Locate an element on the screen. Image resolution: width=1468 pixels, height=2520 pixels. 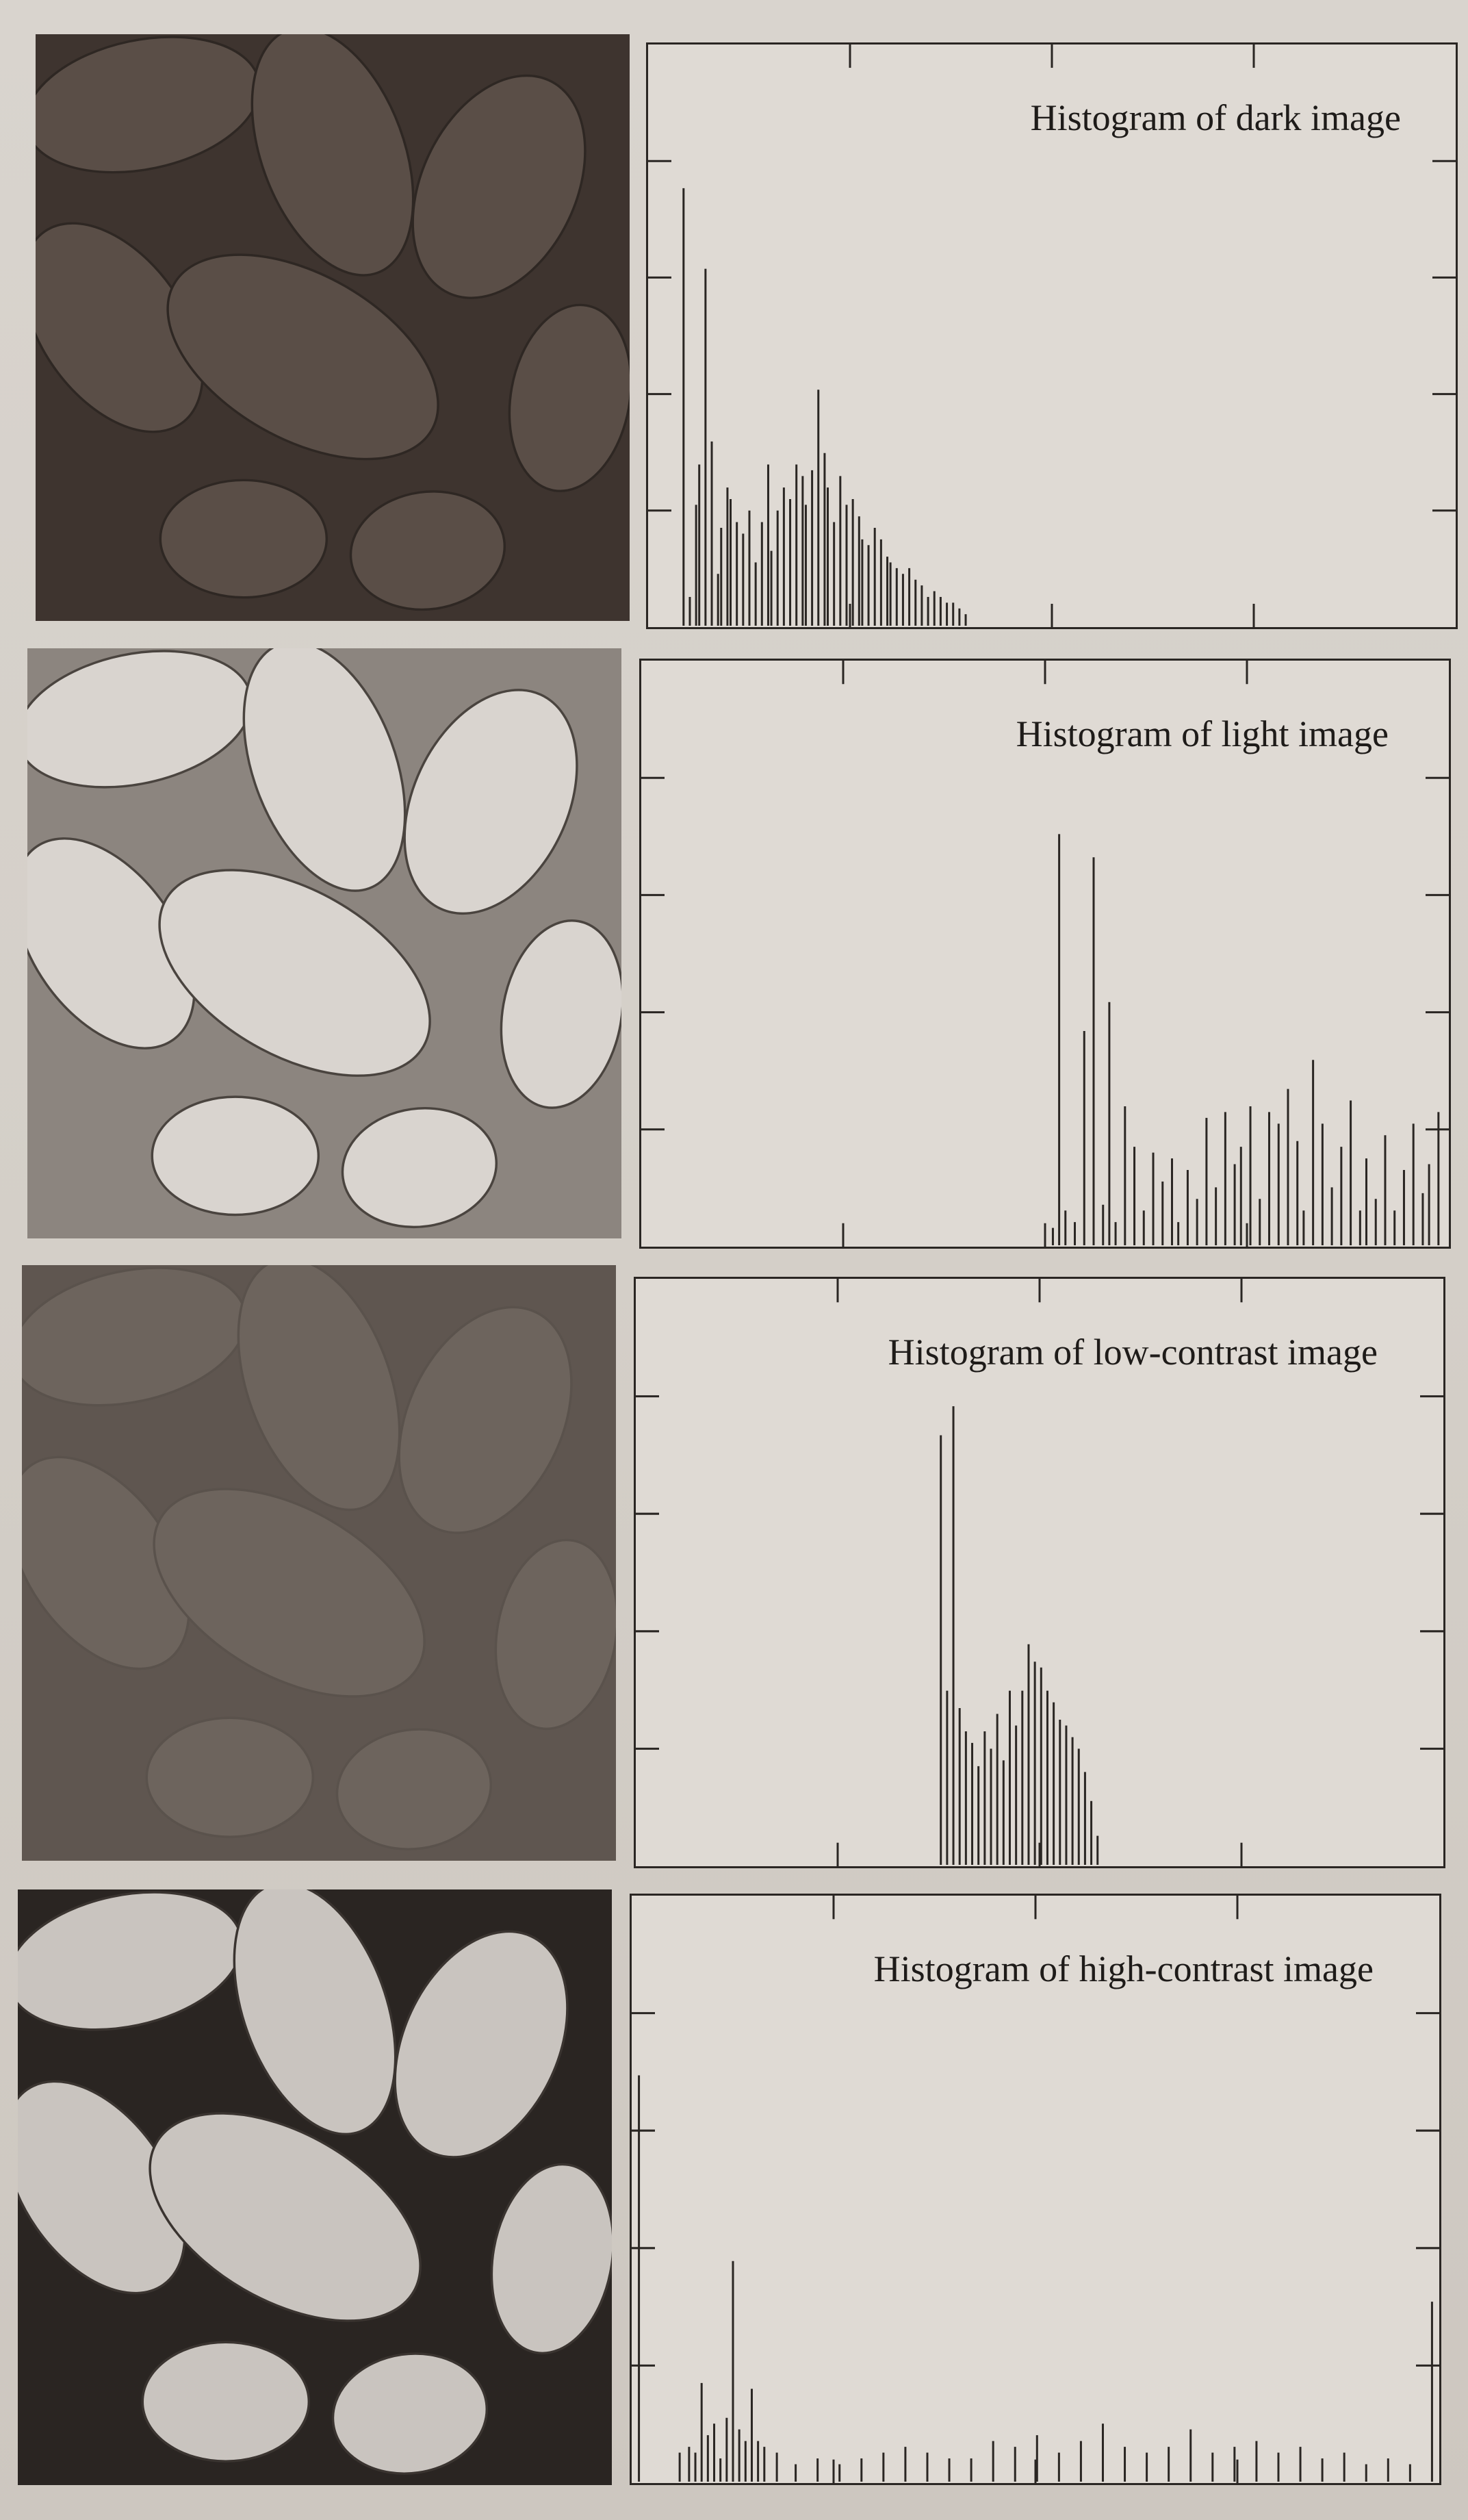
high-contrast-image is located at coordinates (315, 2187).